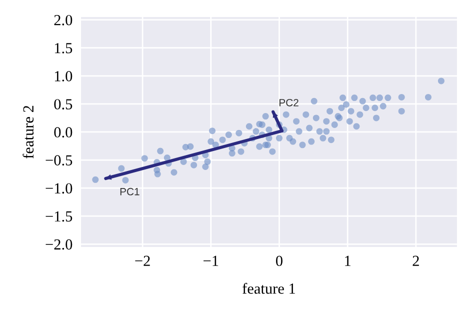  What do you see at coordinates (130, 192) in the screenshot?
I see `annotation: PC1` at bounding box center [130, 192].